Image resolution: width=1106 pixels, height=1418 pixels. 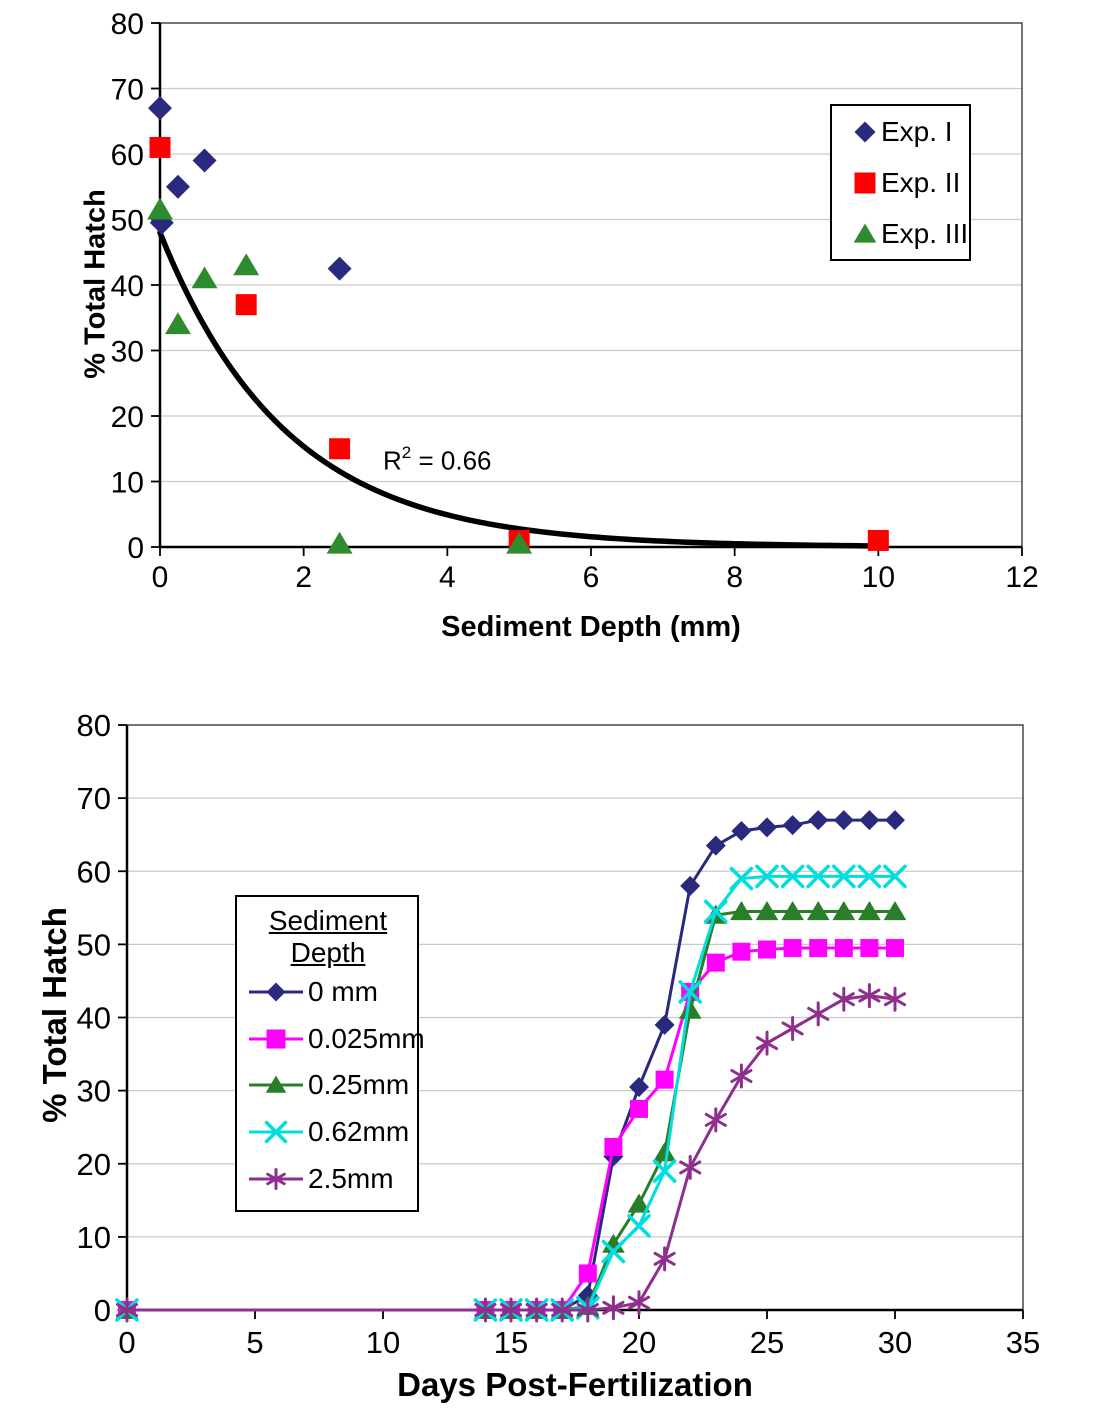 I want to click on legend-item-025mm: 0.25mm, so click(x=332, y=1085).